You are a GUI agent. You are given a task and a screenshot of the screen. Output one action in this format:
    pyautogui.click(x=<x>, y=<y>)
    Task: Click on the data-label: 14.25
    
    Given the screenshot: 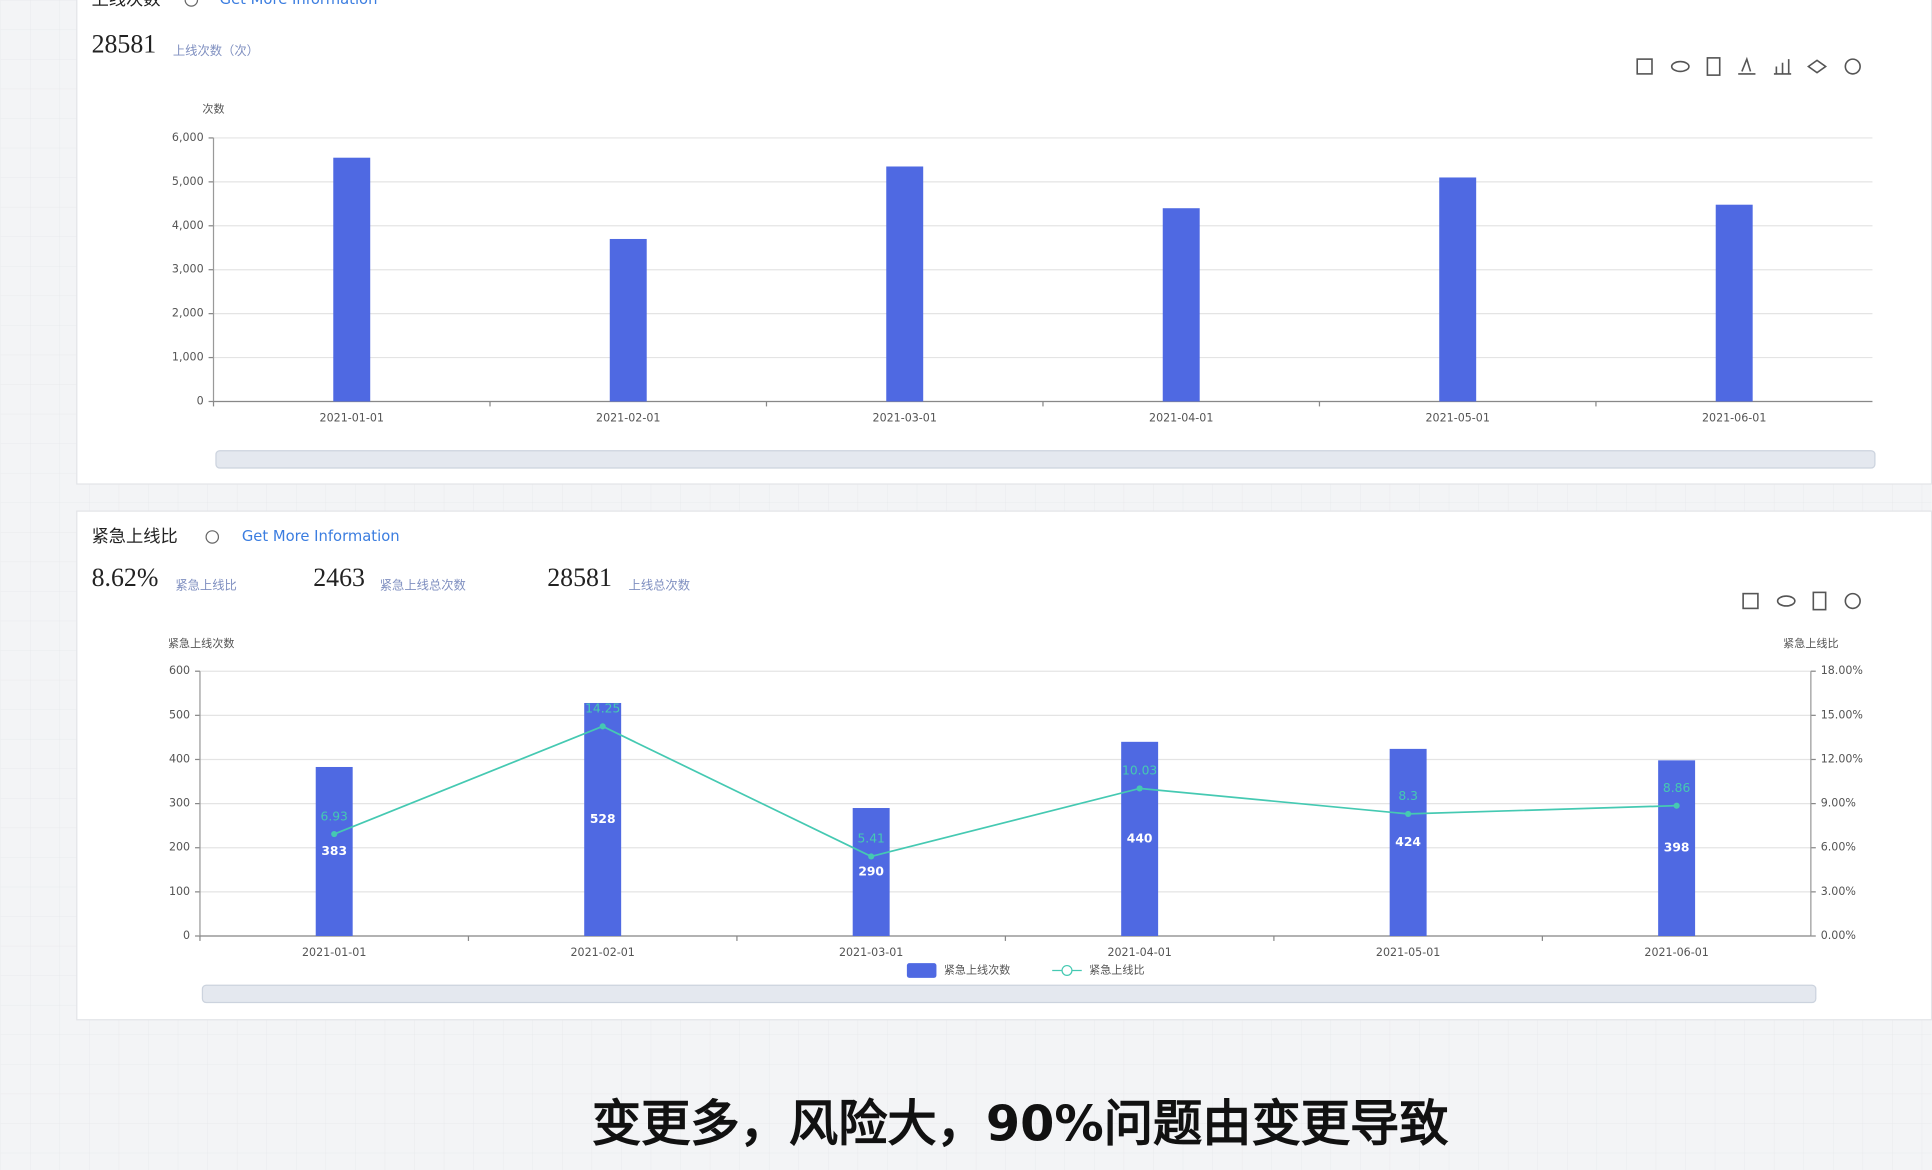 What is the action you would take?
    pyautogui.click(x=602, y=709)
    